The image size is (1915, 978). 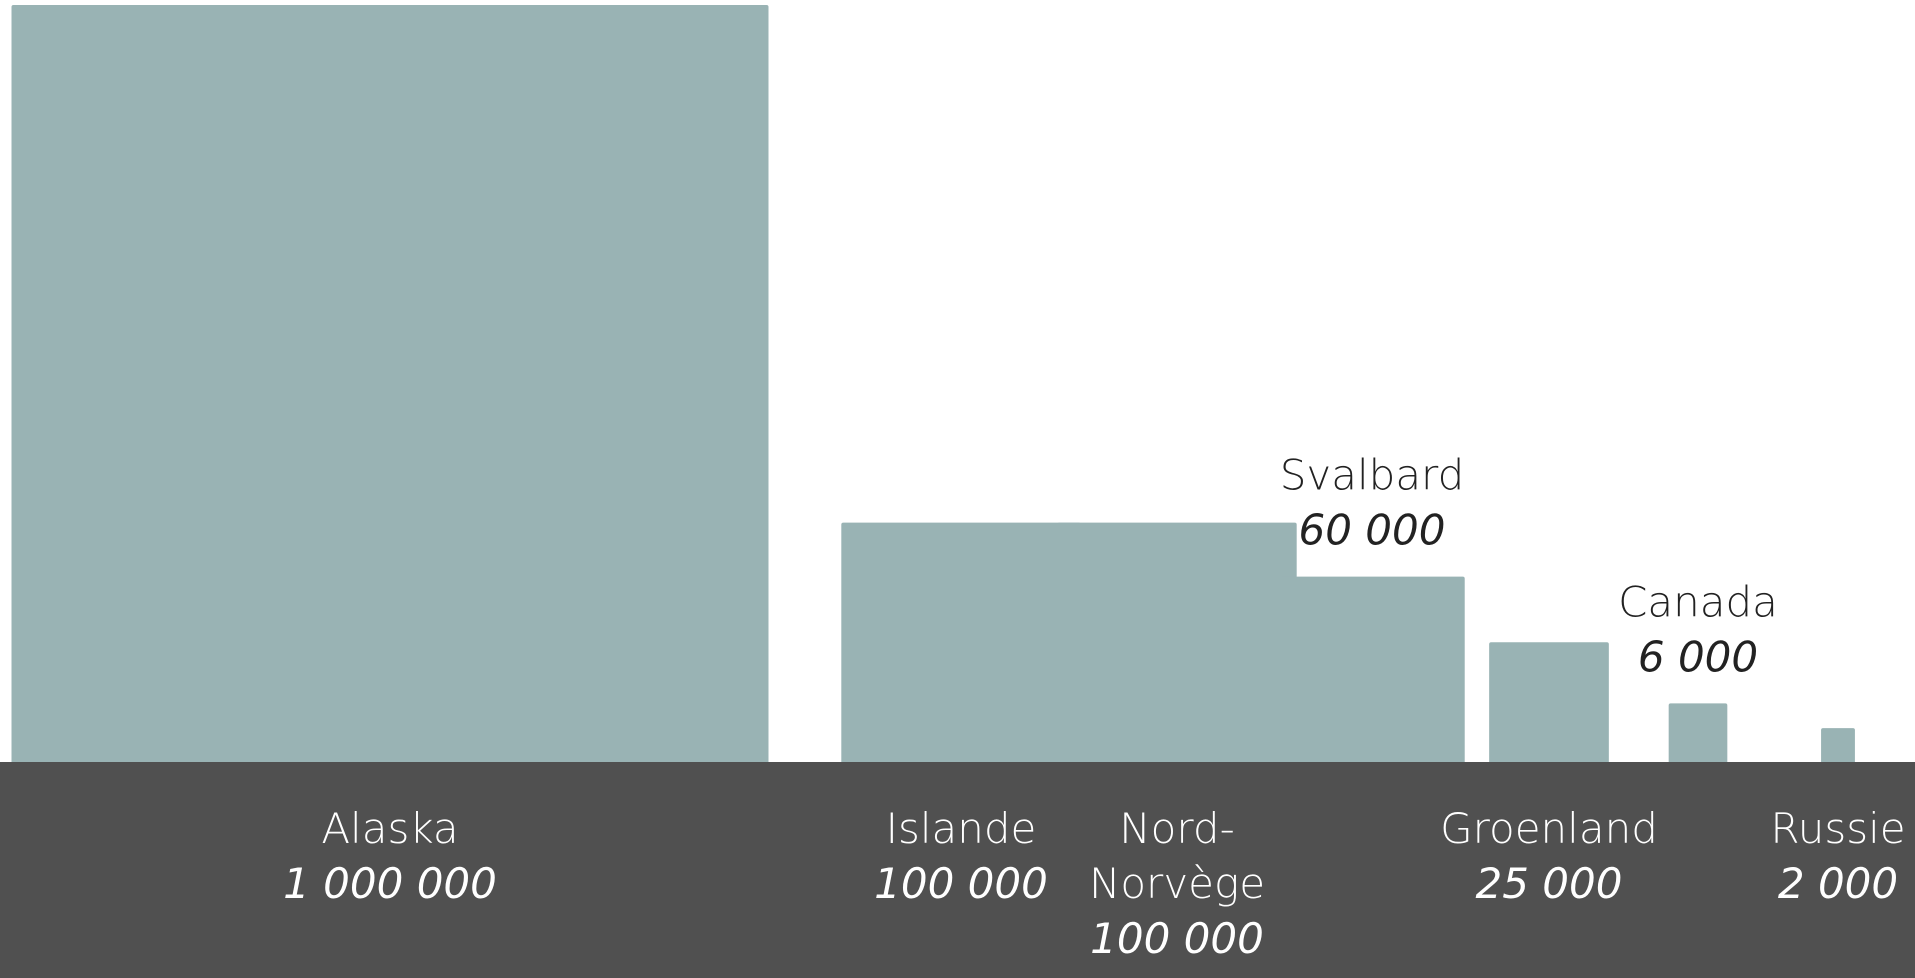 What do you see at coordinates (1177, 938) in the screenshot?
I see `value-label-nord-norv-ge: 100 000` at bounding box center [1177, 938].